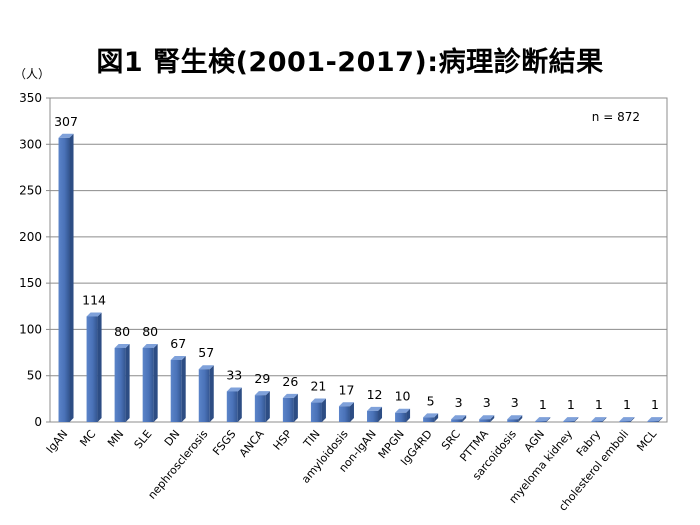 This screenshot has height=525, width=700. Describe the element at coordinates (87, 438) in the screenshot. I see `x-tick-label: MC` at that location.